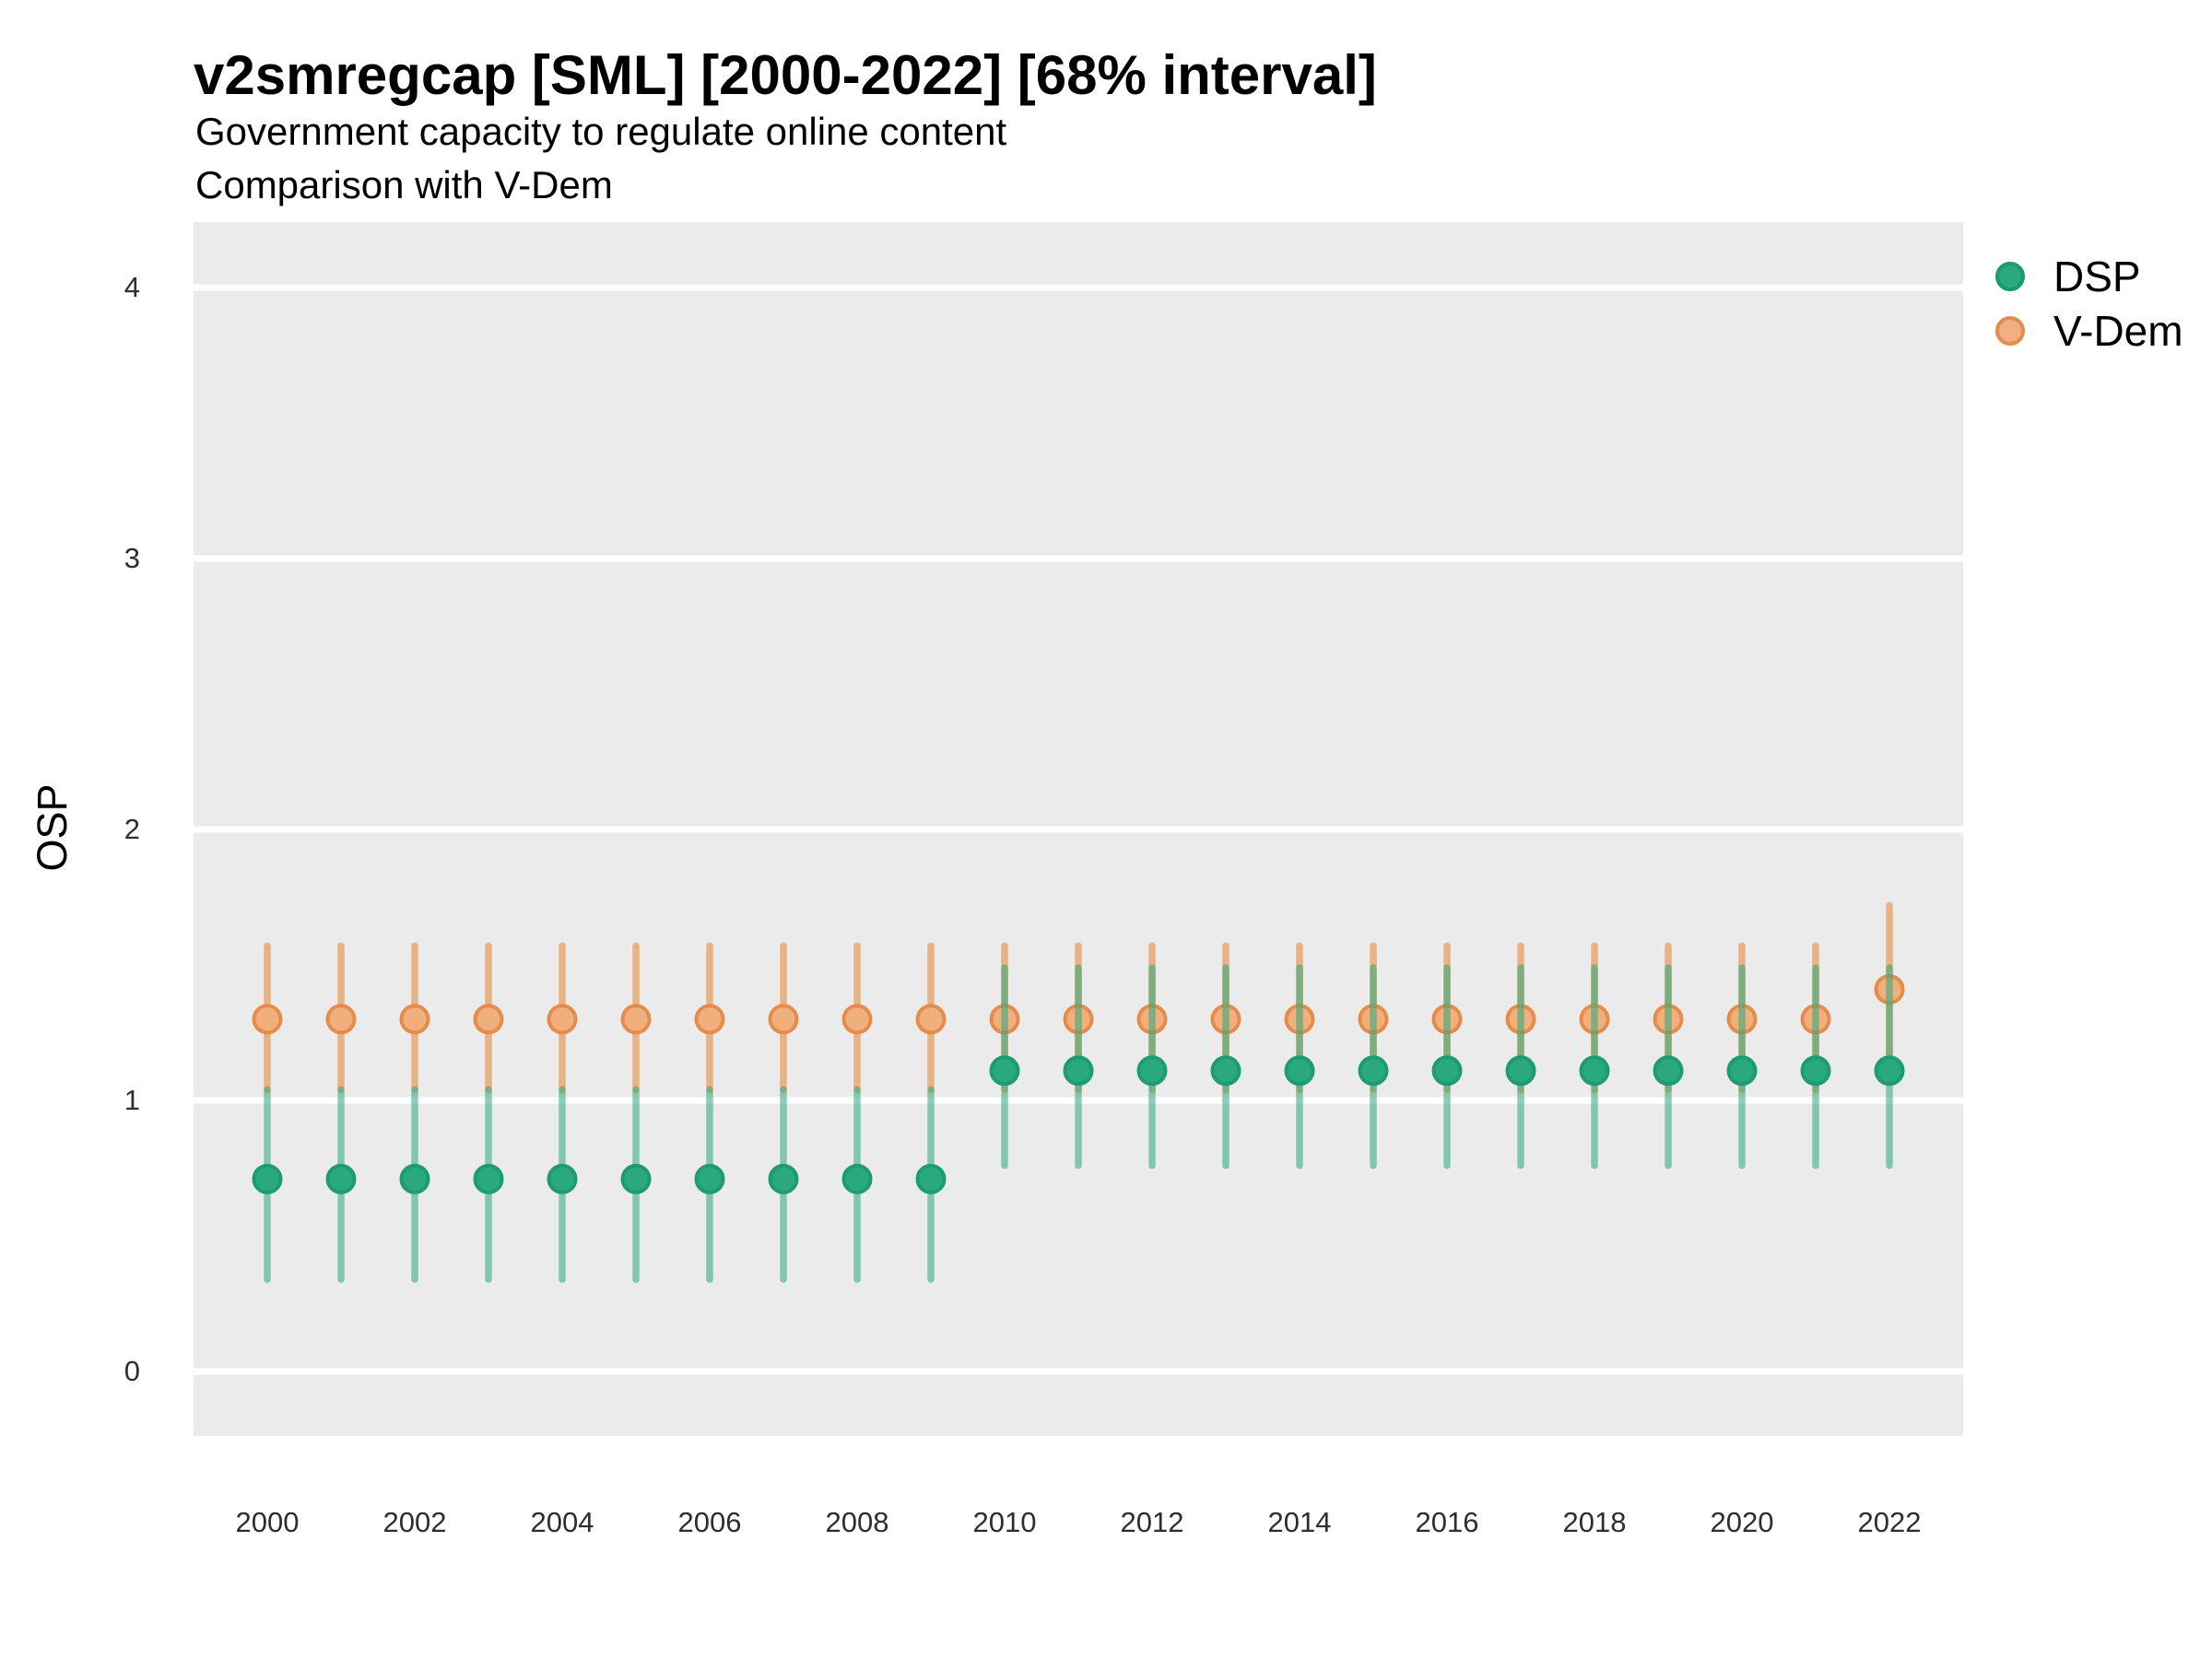 The width and height of the screenshot is (2212, 1659). Describe the element at coordinates (1225, 1071) in the screenshot. I see `dsp-point-2013` at that location.